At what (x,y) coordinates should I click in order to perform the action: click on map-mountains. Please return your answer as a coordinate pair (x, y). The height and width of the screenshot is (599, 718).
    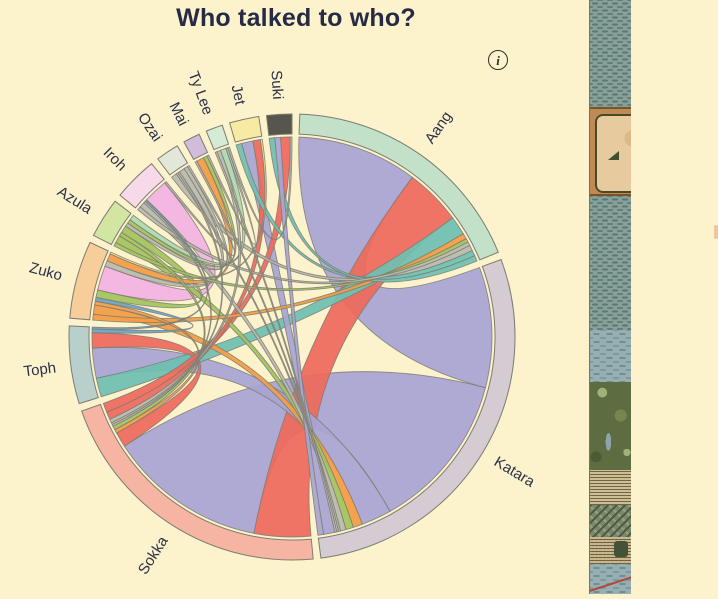
    Looking at the image, I should click on (610, 521).